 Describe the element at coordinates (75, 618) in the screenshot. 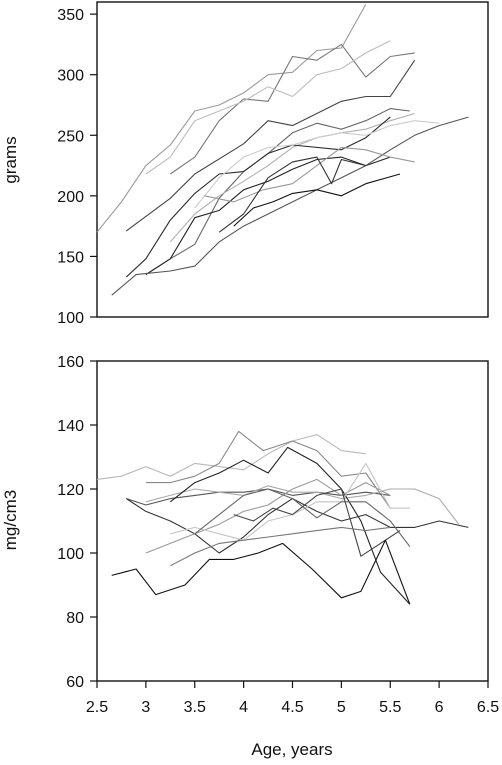

I see `y-tick-label-1-1: 80` at that location.